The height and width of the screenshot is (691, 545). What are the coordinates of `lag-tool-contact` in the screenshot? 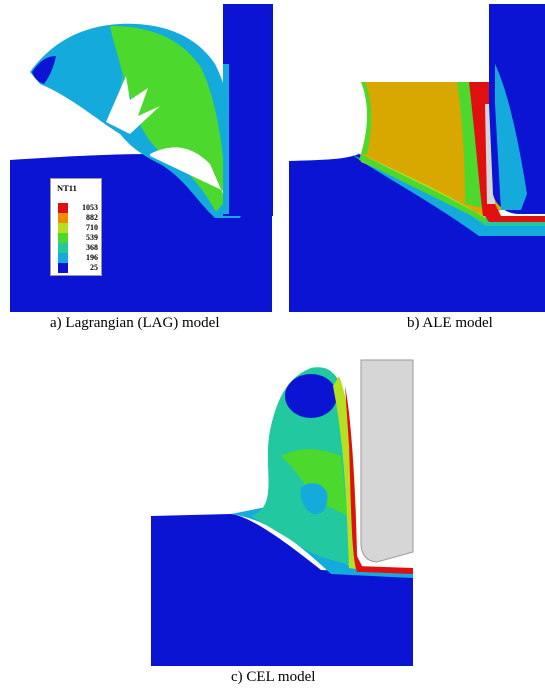 It's located at (226, 139).